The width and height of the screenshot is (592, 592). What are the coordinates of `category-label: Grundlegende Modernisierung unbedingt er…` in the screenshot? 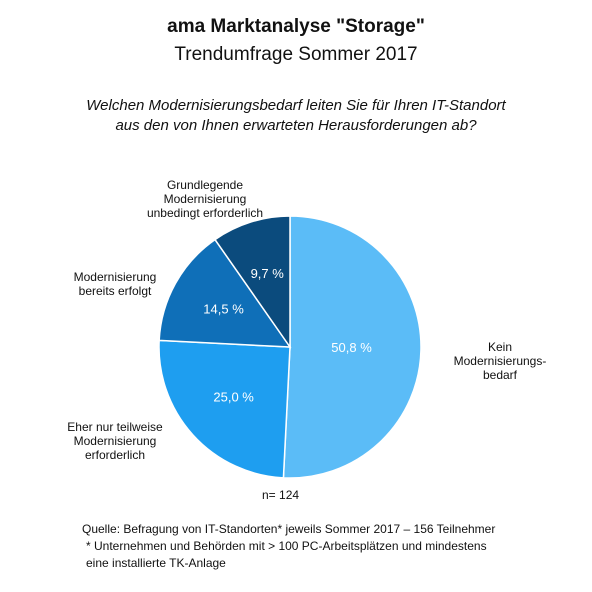 It's located at (205, 199).